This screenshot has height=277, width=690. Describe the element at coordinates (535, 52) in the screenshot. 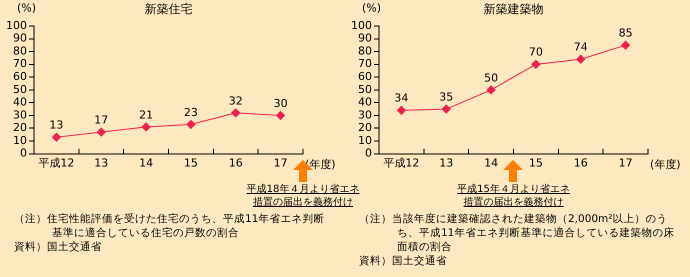

I see `data-label: 70` at that location.